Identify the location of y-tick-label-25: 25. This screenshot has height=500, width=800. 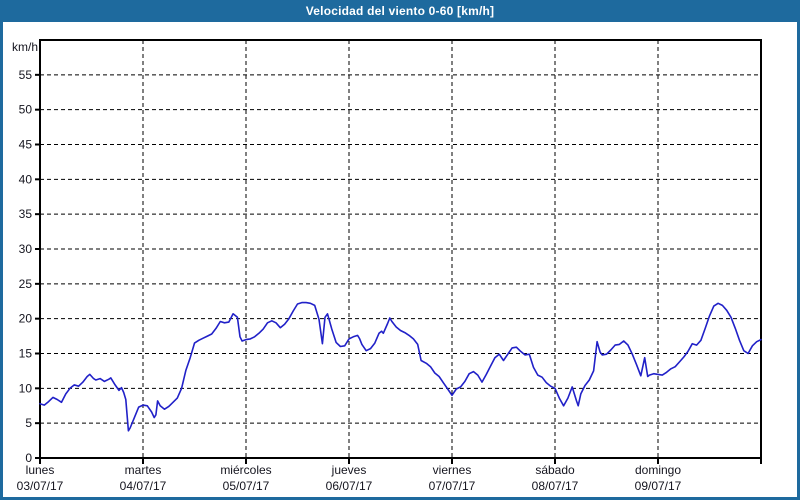
(26, 284).